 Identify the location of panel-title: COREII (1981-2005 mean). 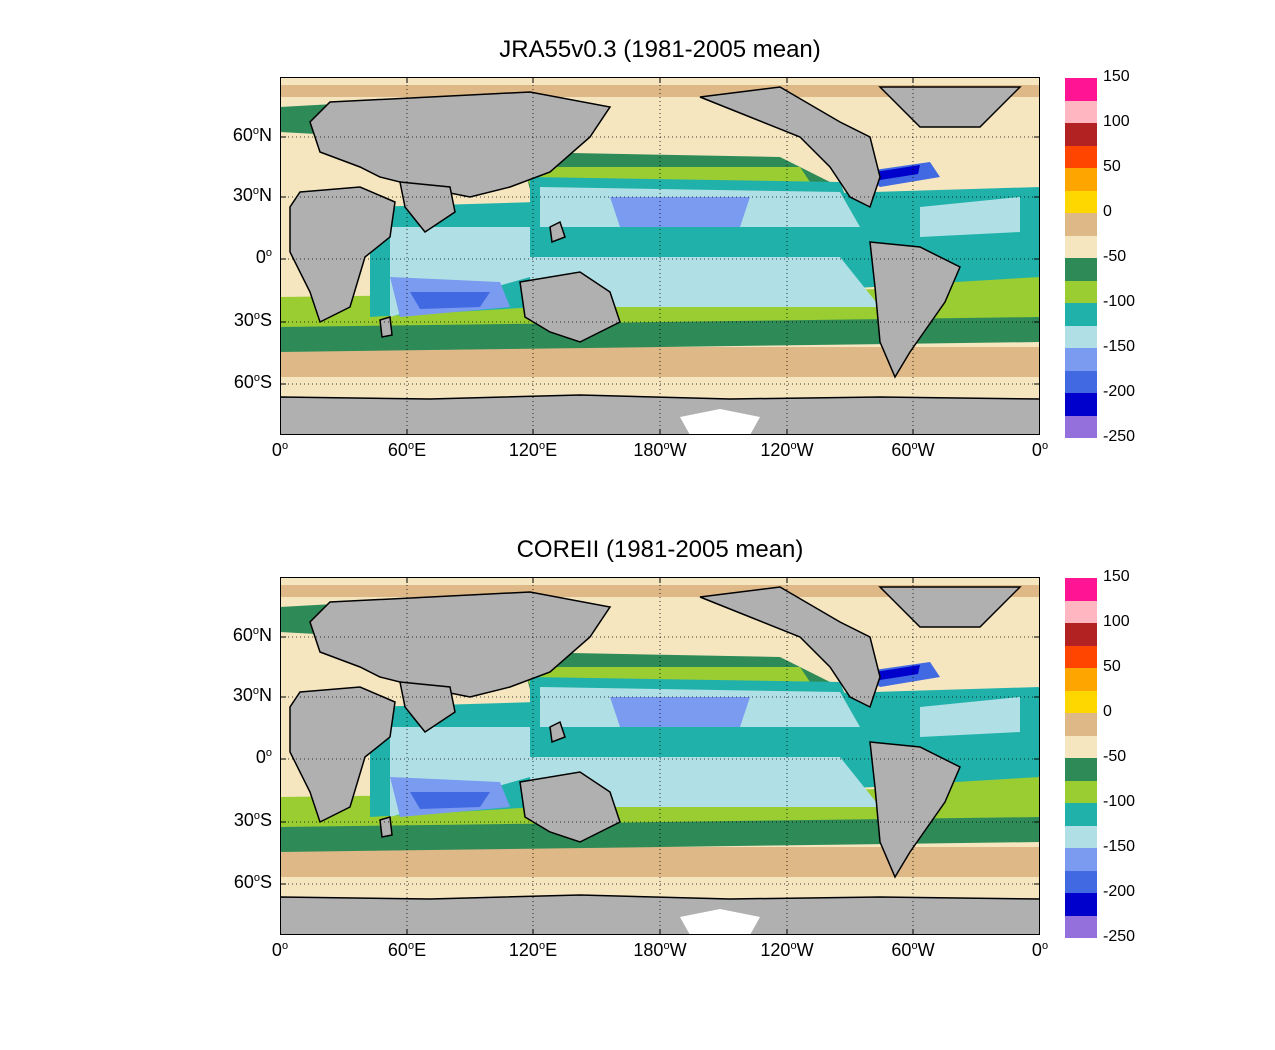
(660, 549).